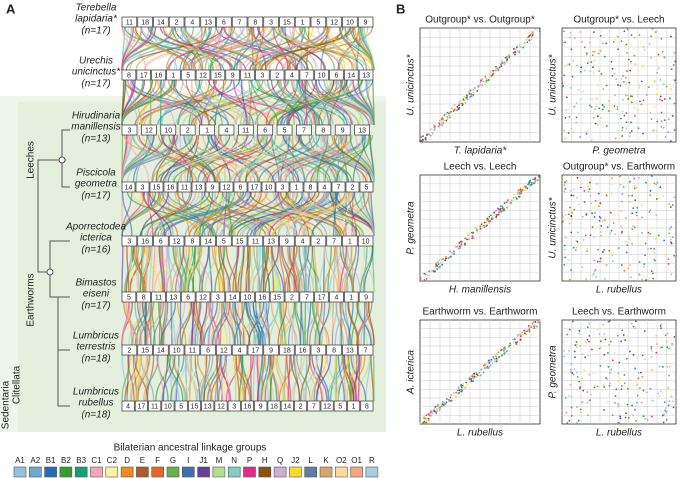  Describe the element at coordinates (287, 241) in the screenshot. I see `chromosome-number: 9` at that location.